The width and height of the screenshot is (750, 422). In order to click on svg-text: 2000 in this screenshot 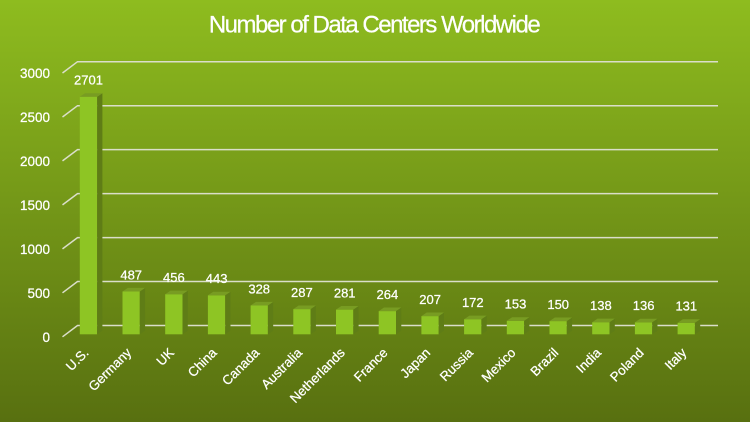, I will do `click(35, 161)`.